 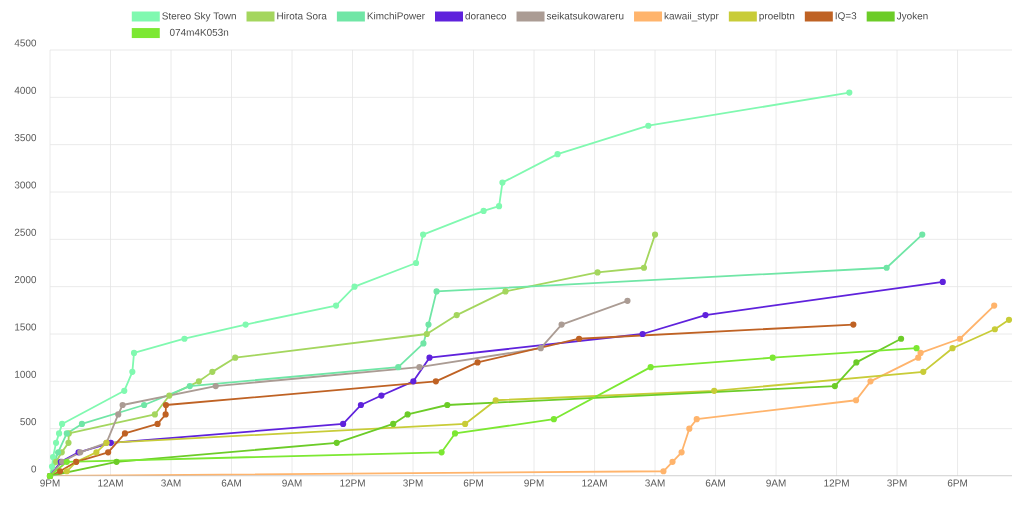 I want to click on legend-label: kawaii_stypr, so click(x=691, y=17).